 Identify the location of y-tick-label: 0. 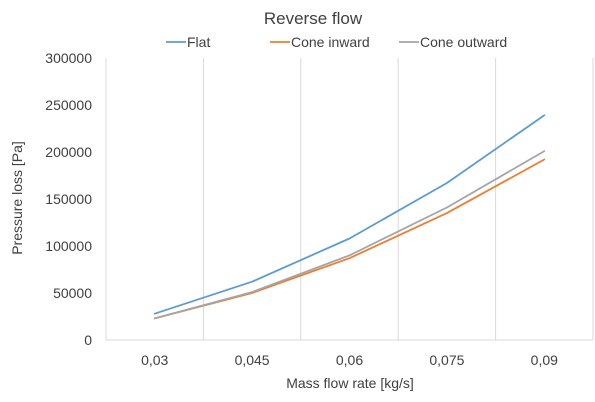
(88, 340).